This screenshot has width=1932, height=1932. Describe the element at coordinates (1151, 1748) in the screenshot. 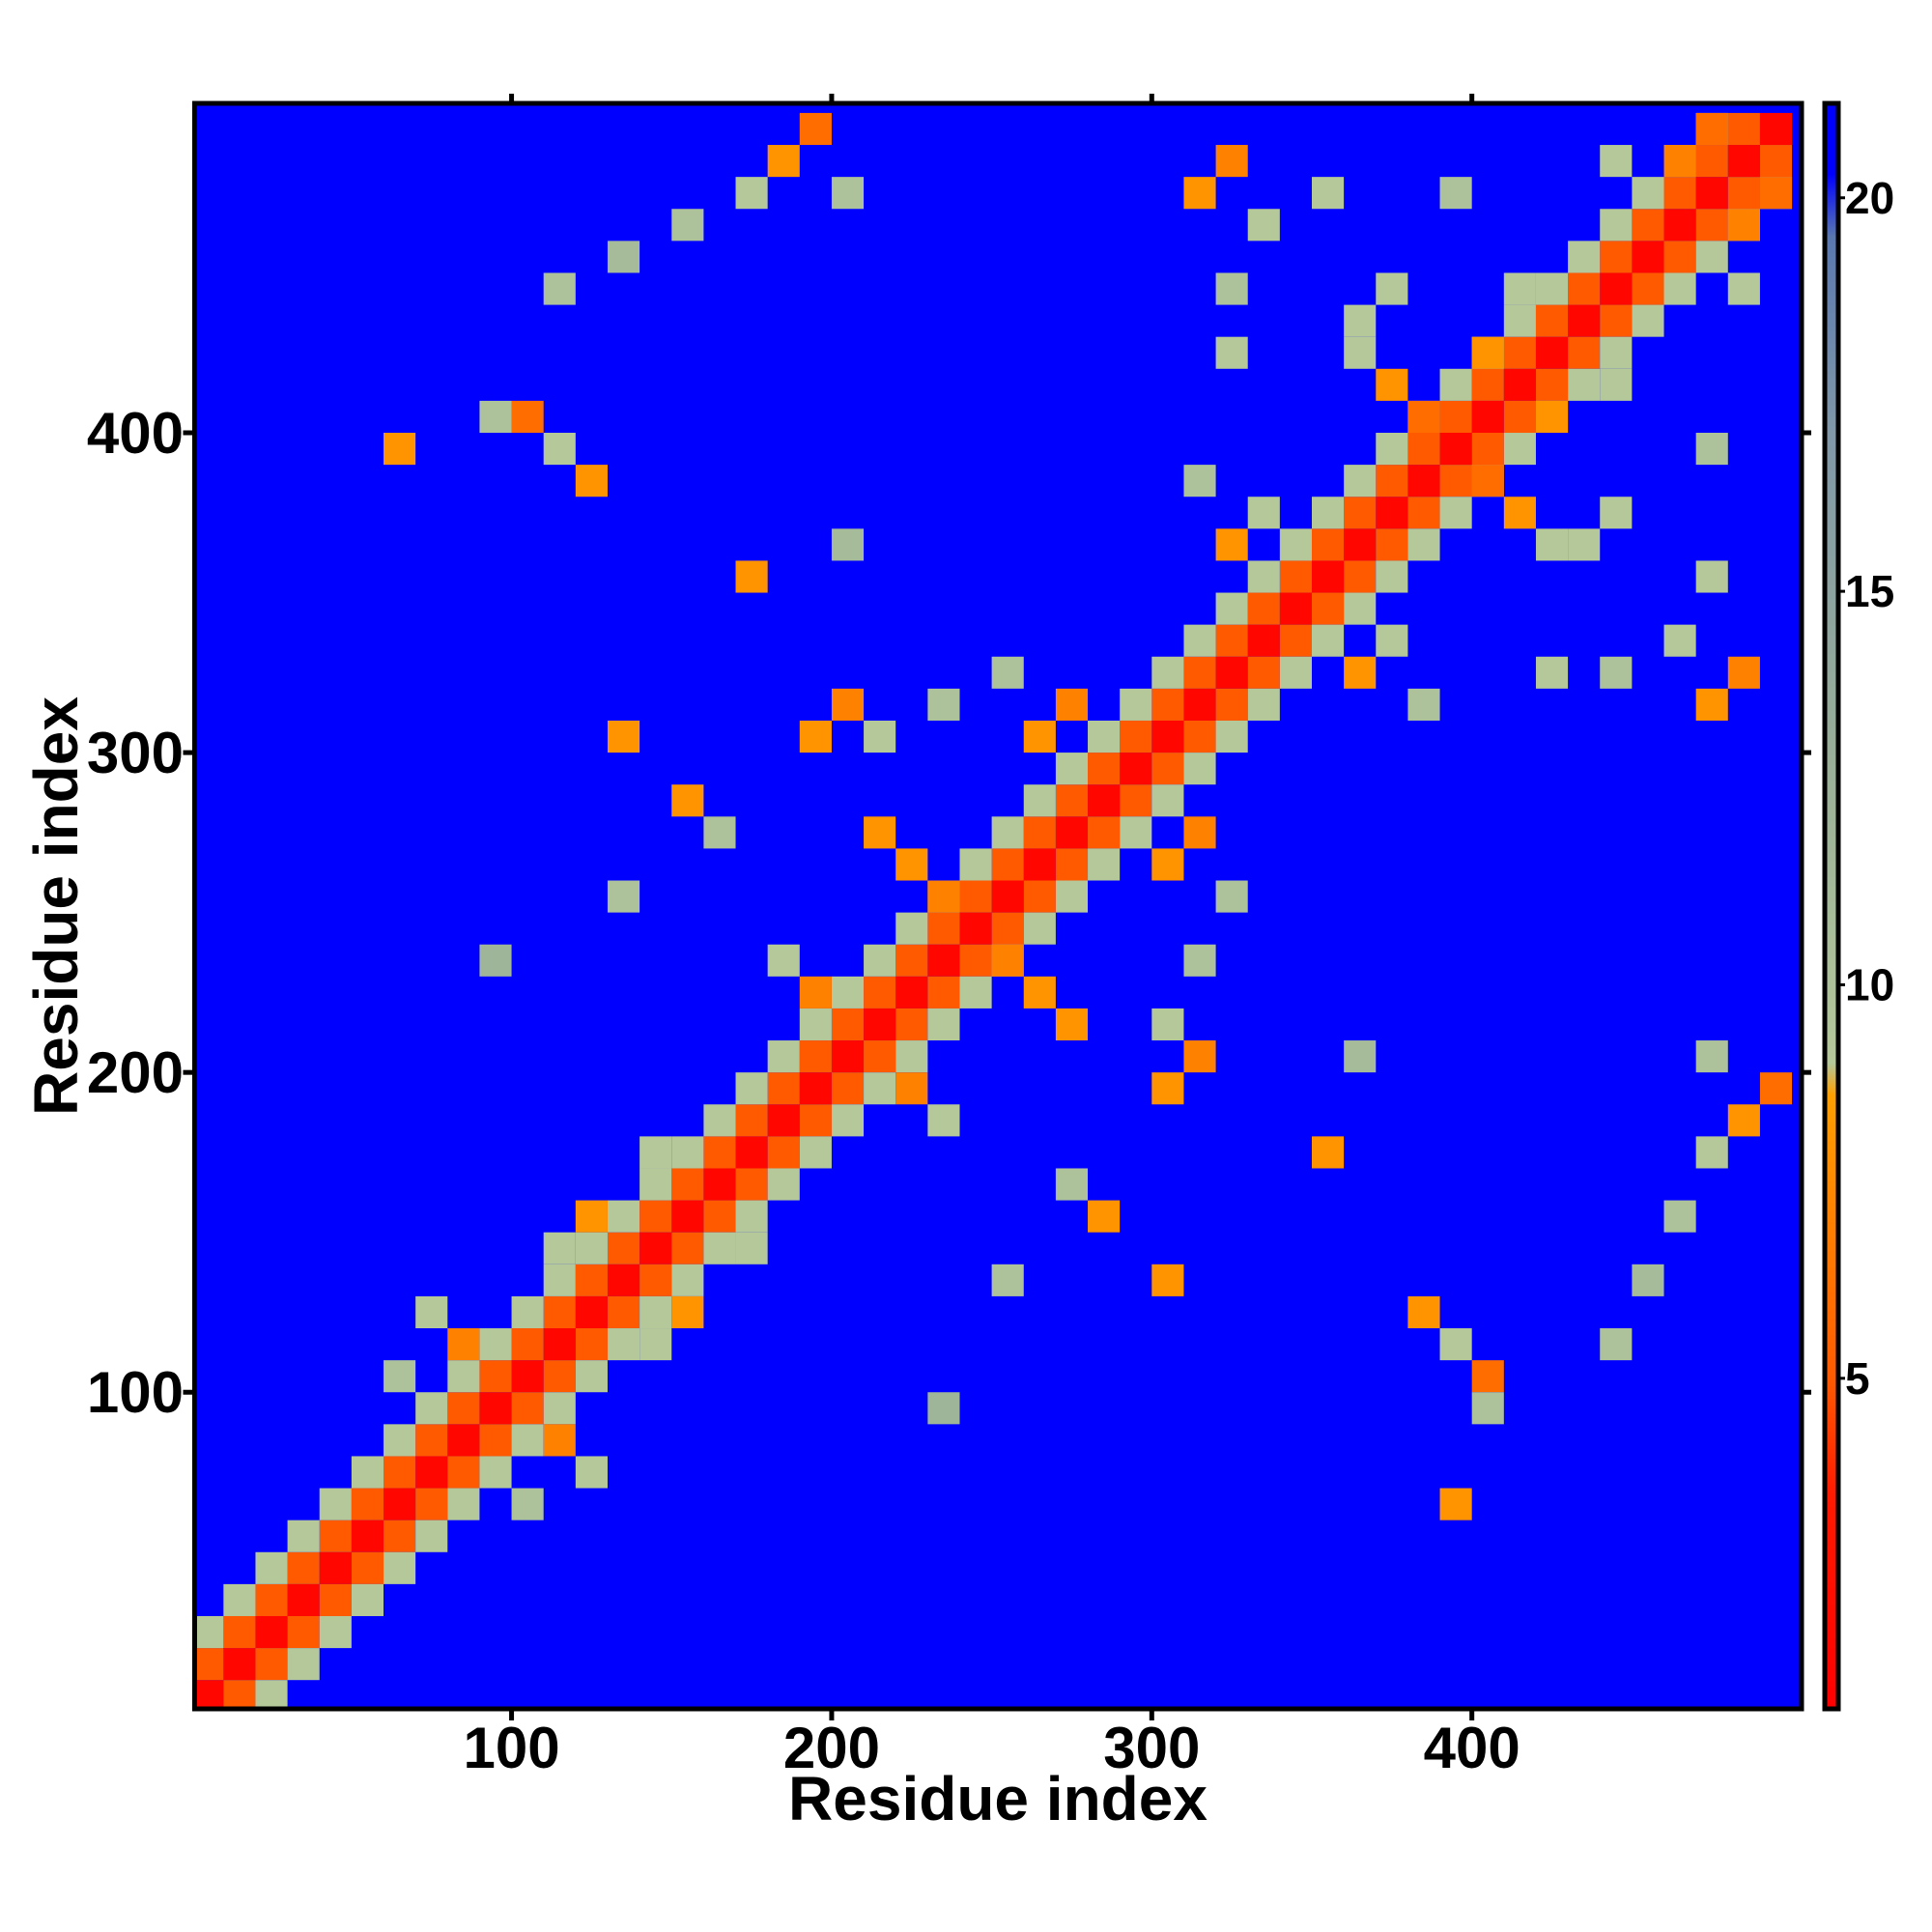

I see `x-tick-label: 300` at that location.